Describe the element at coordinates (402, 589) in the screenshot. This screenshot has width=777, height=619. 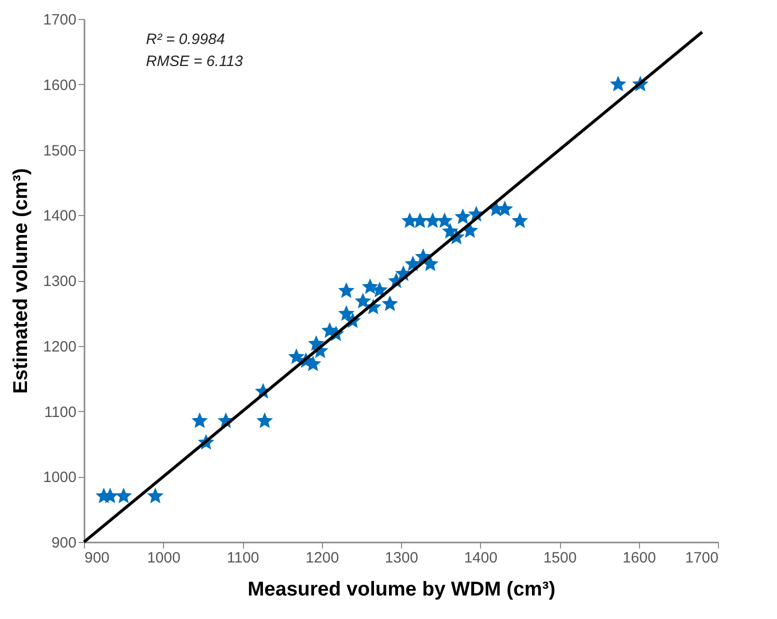
I see `x-axis-title: Measured volume by WDM (cm³)` at that location.